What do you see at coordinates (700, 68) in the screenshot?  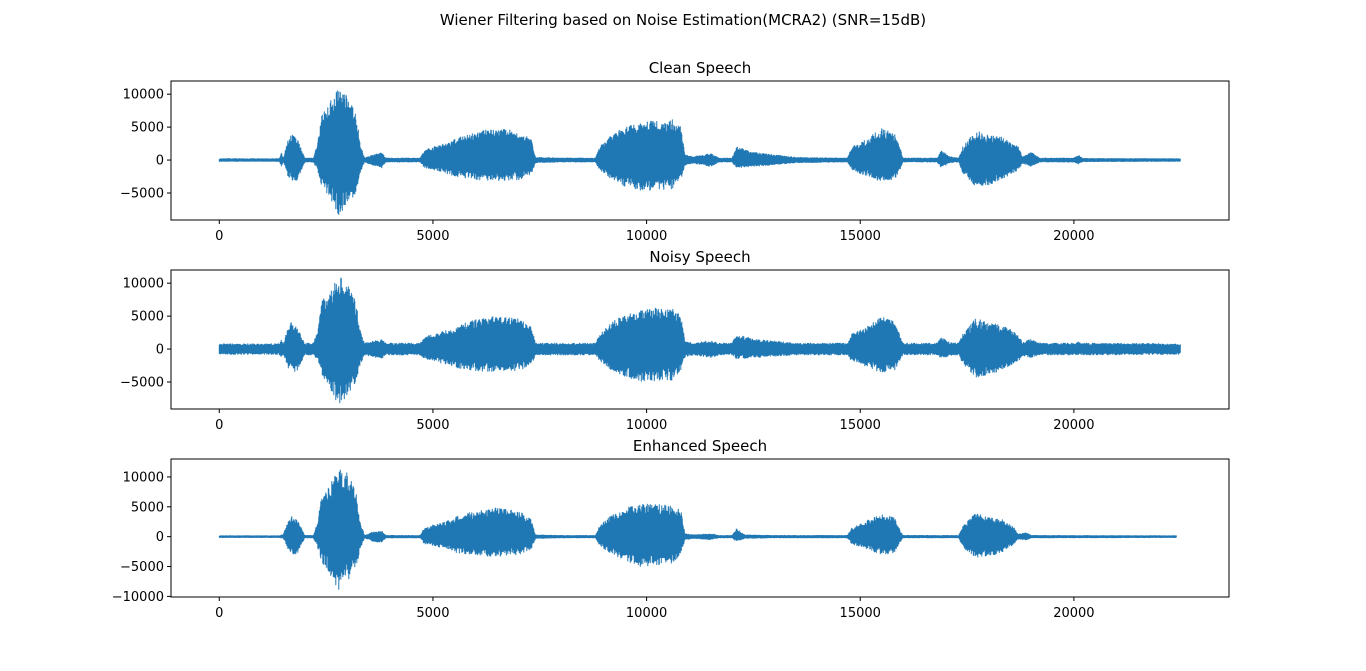 I see `subplot-title: Clean Speech` at bounding box center [700, 68].